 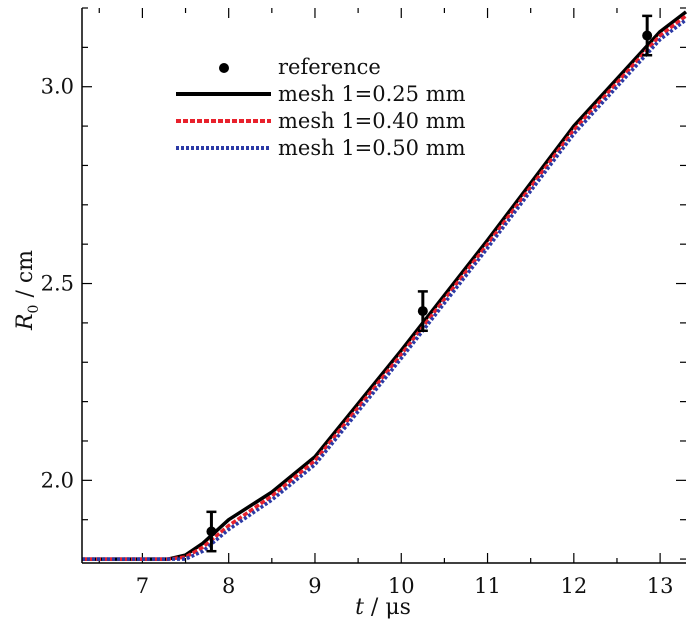 What do you see at coordinates (401, 586) in the screenshot?
I see `x-tick-label: 10` at bounding box center [401, 586].